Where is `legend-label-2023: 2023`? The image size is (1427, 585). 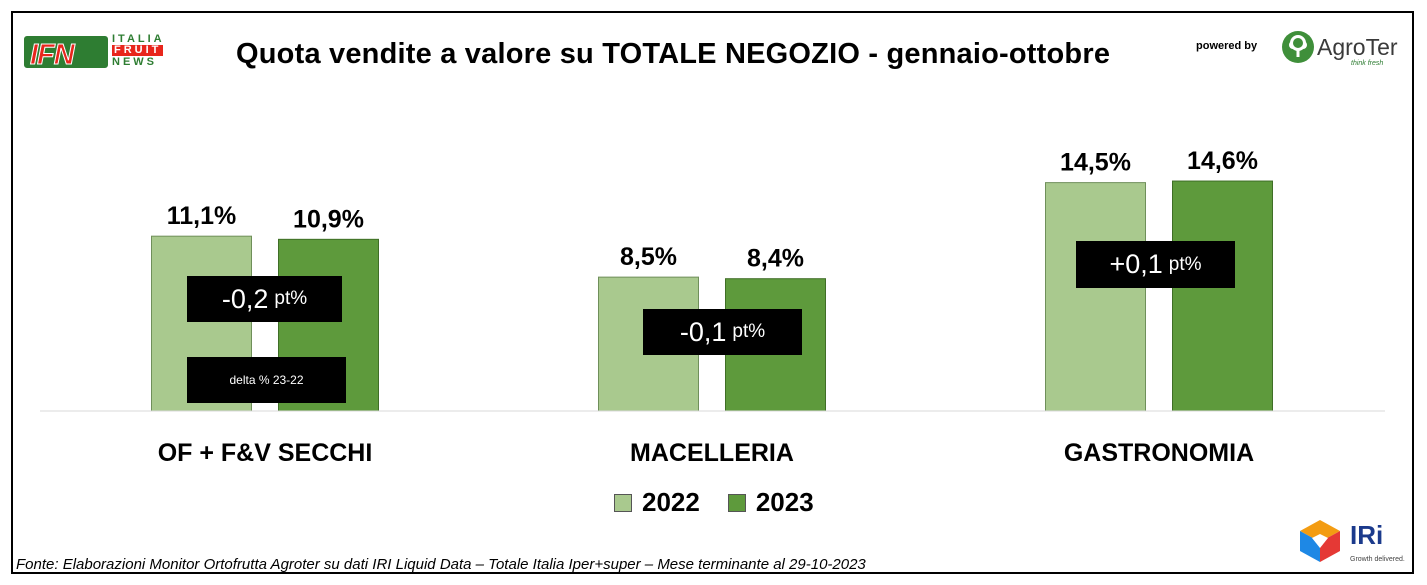
legend-label-2023: 2023 is located at coordinates (784, 502).